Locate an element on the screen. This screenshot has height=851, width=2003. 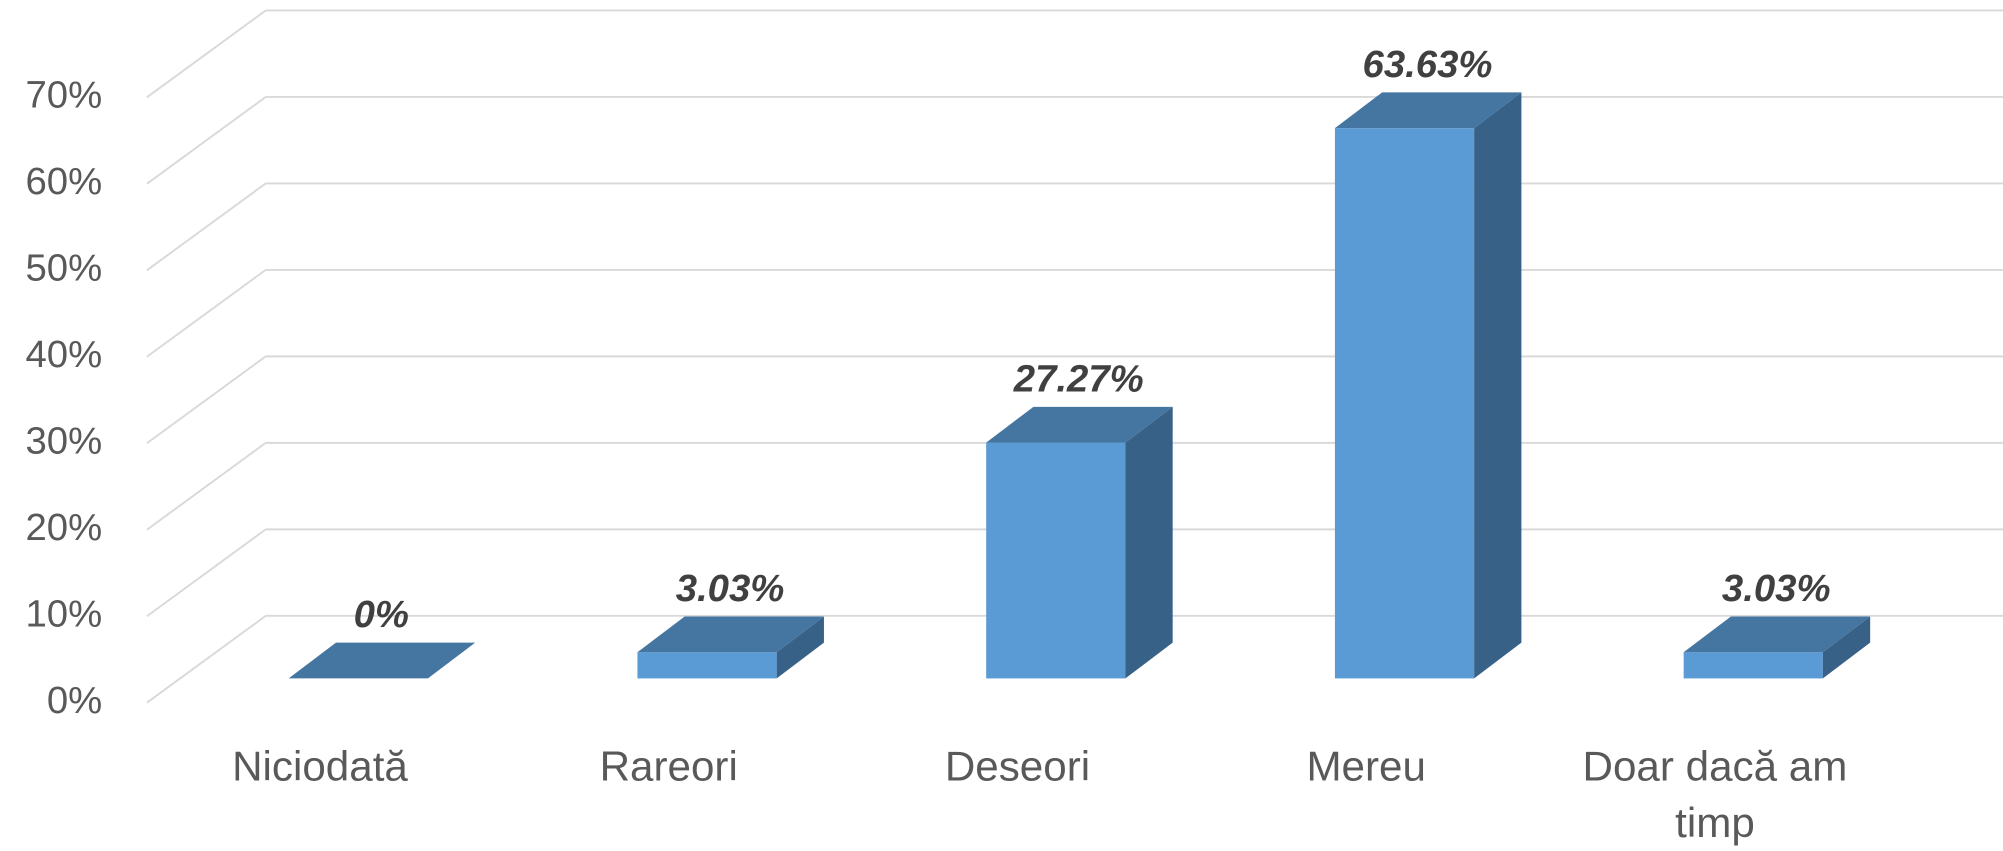
x-tick-label: Deseori is located at coordinates (1017, 766).